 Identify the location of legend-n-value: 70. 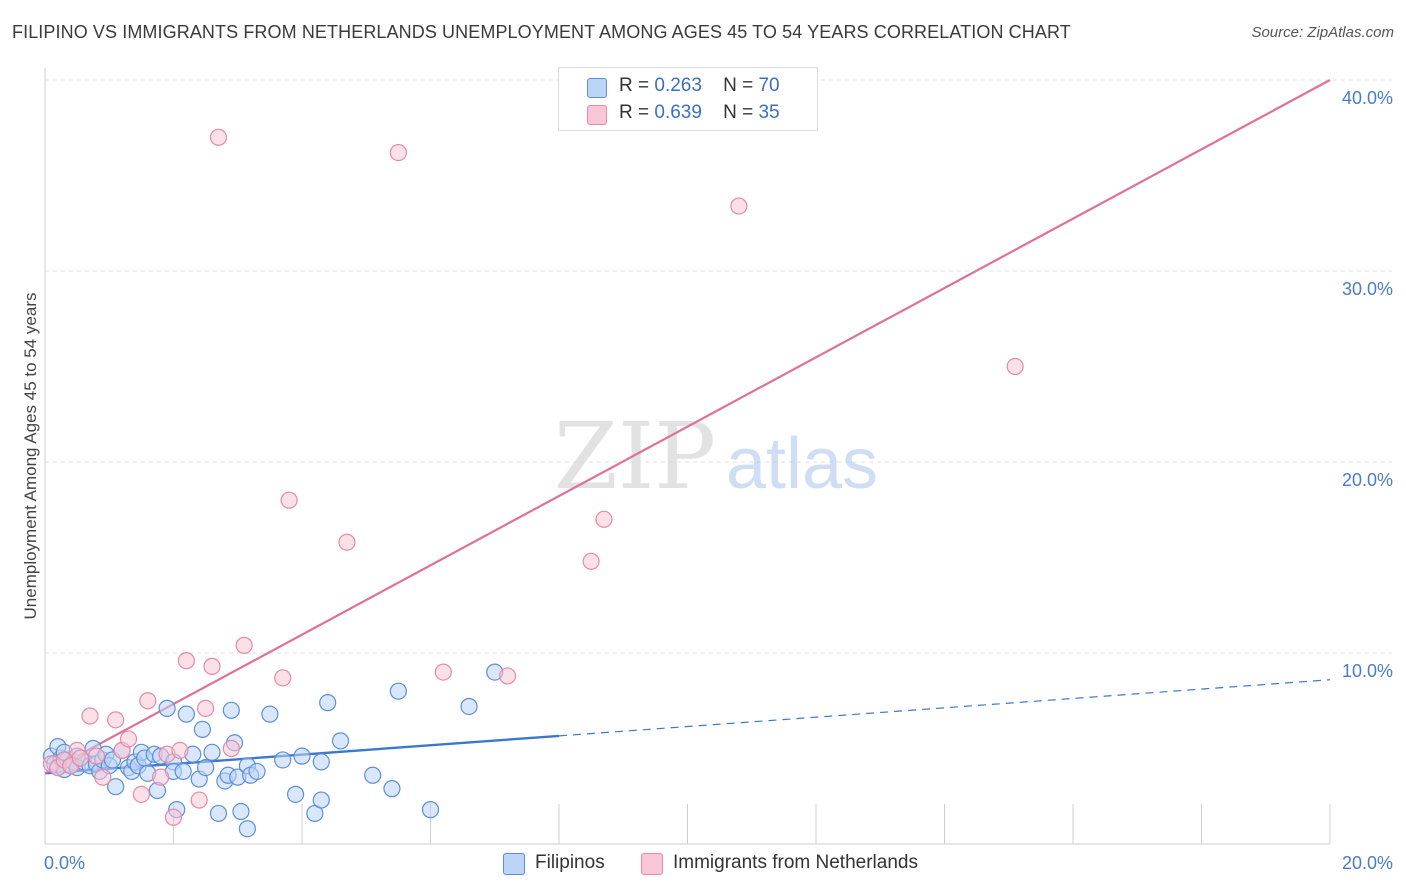
(769, 85).